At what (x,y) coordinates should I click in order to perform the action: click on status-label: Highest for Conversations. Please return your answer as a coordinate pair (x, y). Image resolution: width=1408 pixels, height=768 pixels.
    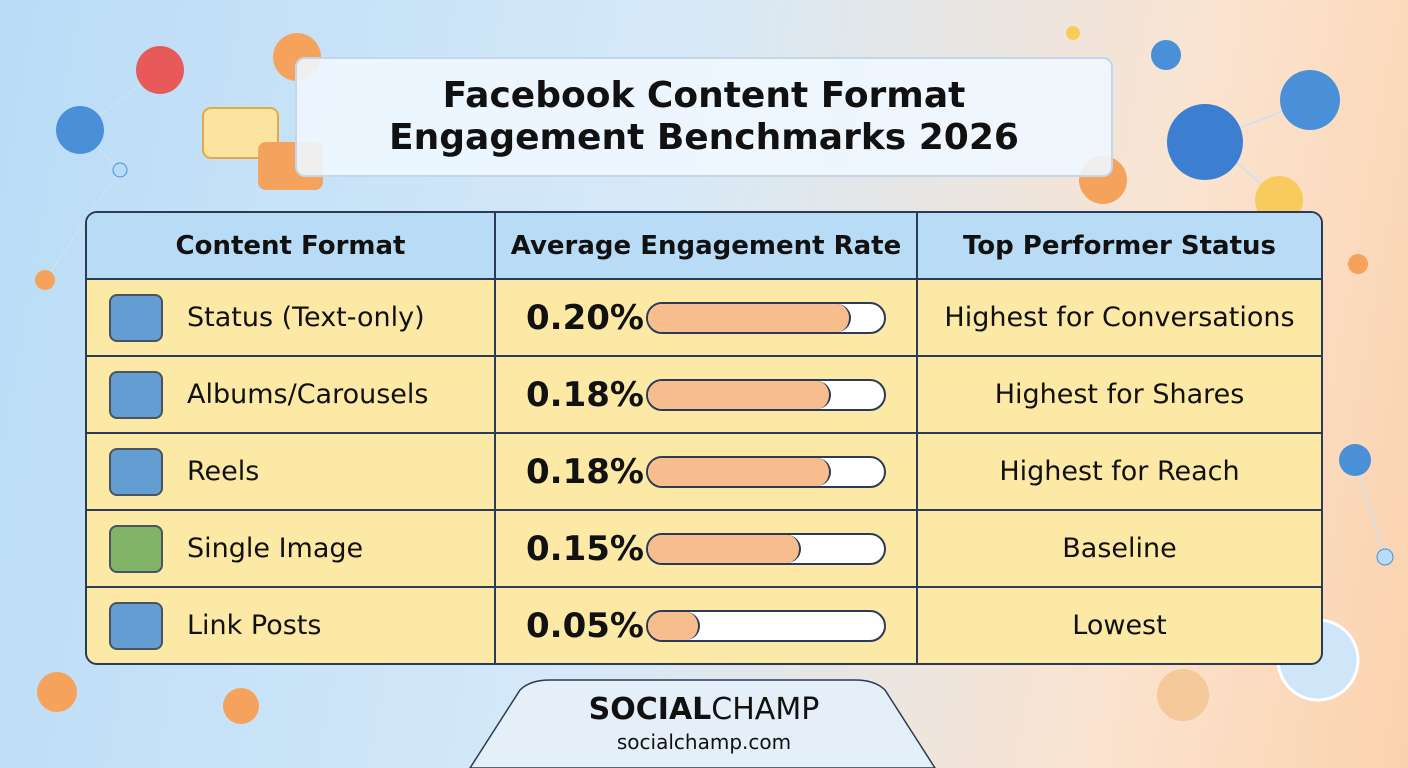
    Looking at the image, I should click on (1119, 317).